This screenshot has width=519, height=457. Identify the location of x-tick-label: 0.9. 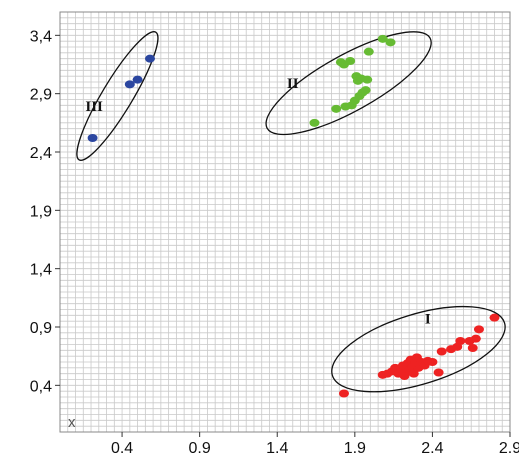
(200, 448).